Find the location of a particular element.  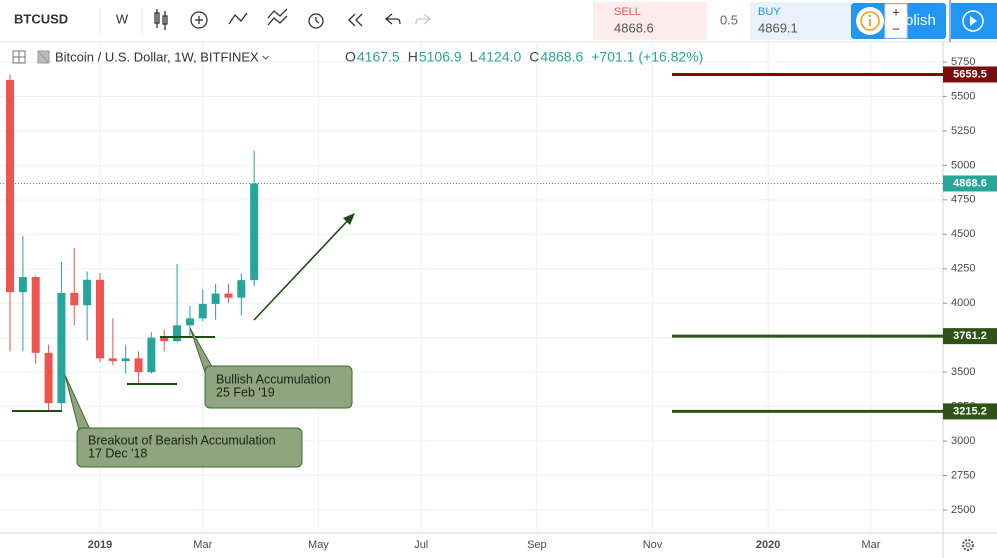

legend-key: L is located at coordinates (474, 57).